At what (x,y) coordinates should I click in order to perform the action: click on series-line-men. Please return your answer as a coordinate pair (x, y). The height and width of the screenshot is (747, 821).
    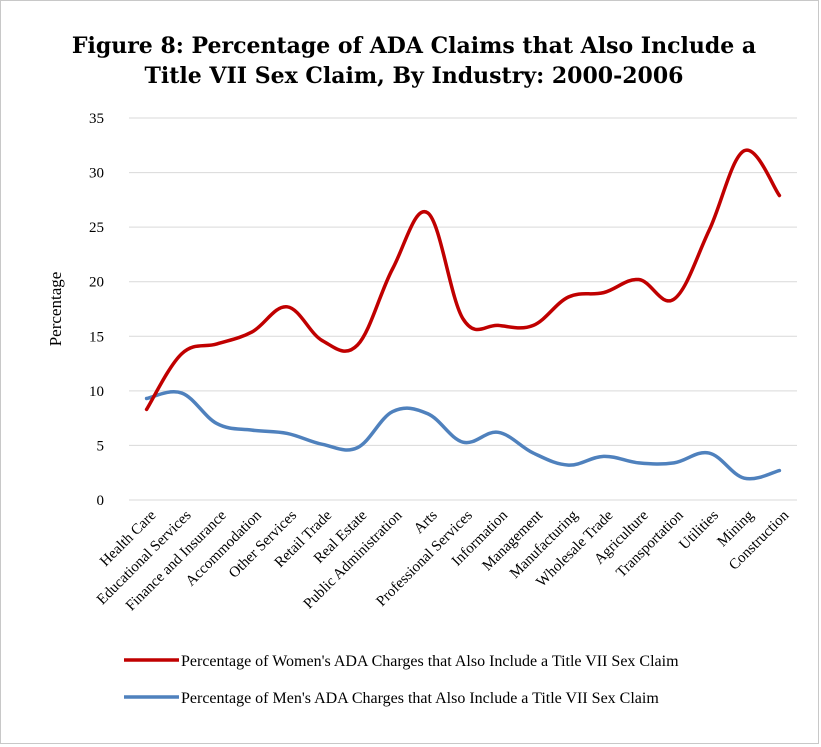
    Looking at the image, I should click on (463, 435).